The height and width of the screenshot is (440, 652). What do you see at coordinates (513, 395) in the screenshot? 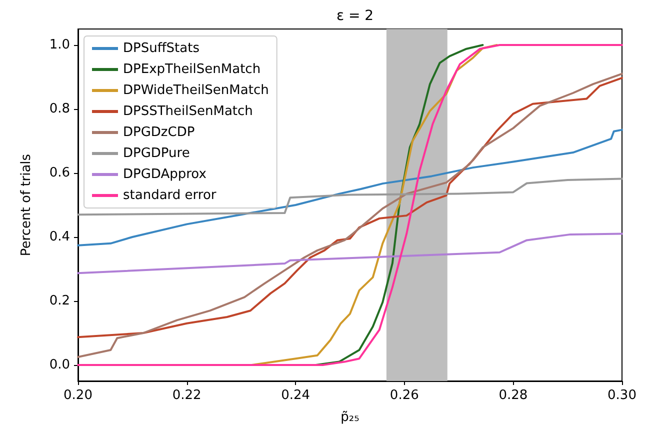
I see `x-tick-label: 0.28` at bounding box center [513, 395].